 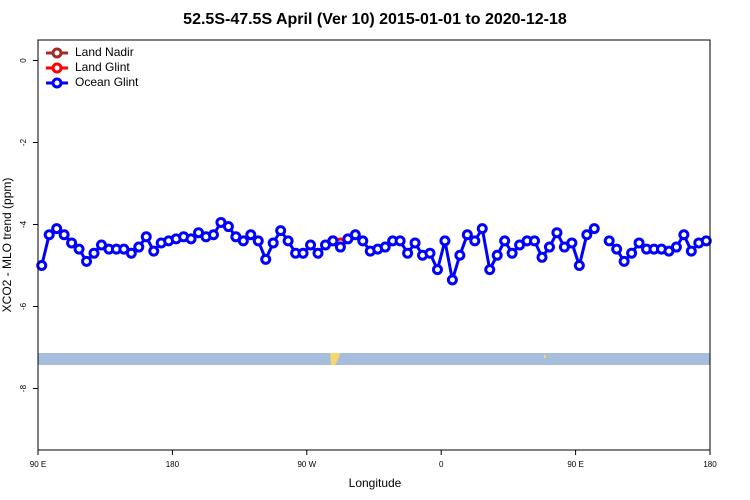 What do you see at coordinates (23, 306) in the screenshot?
I see `y-tick-label: -6` at bounding box center [23, 306].